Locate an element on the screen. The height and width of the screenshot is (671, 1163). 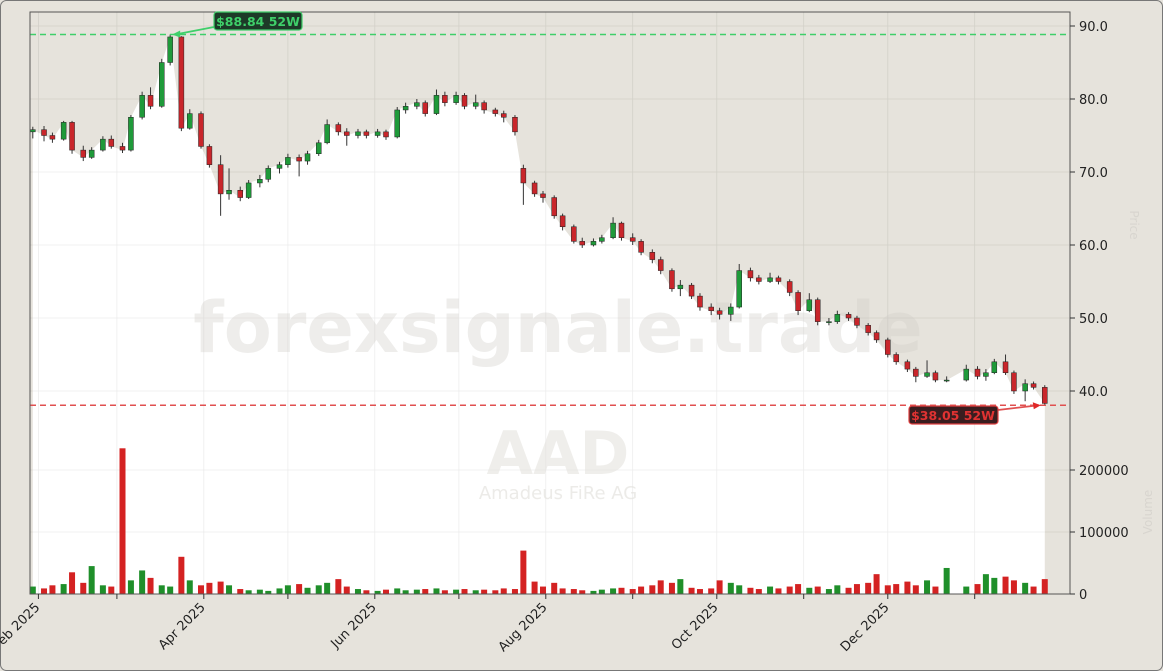
volume-tick-label: 0 is located at coordinates (1083, 595).